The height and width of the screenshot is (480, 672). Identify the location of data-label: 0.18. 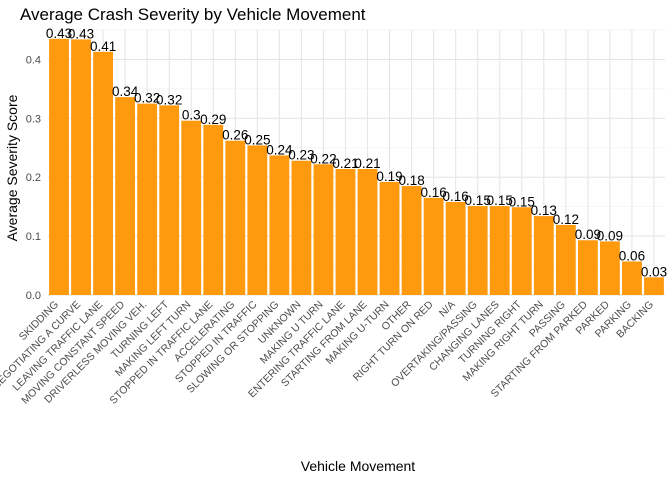
(411, 180).